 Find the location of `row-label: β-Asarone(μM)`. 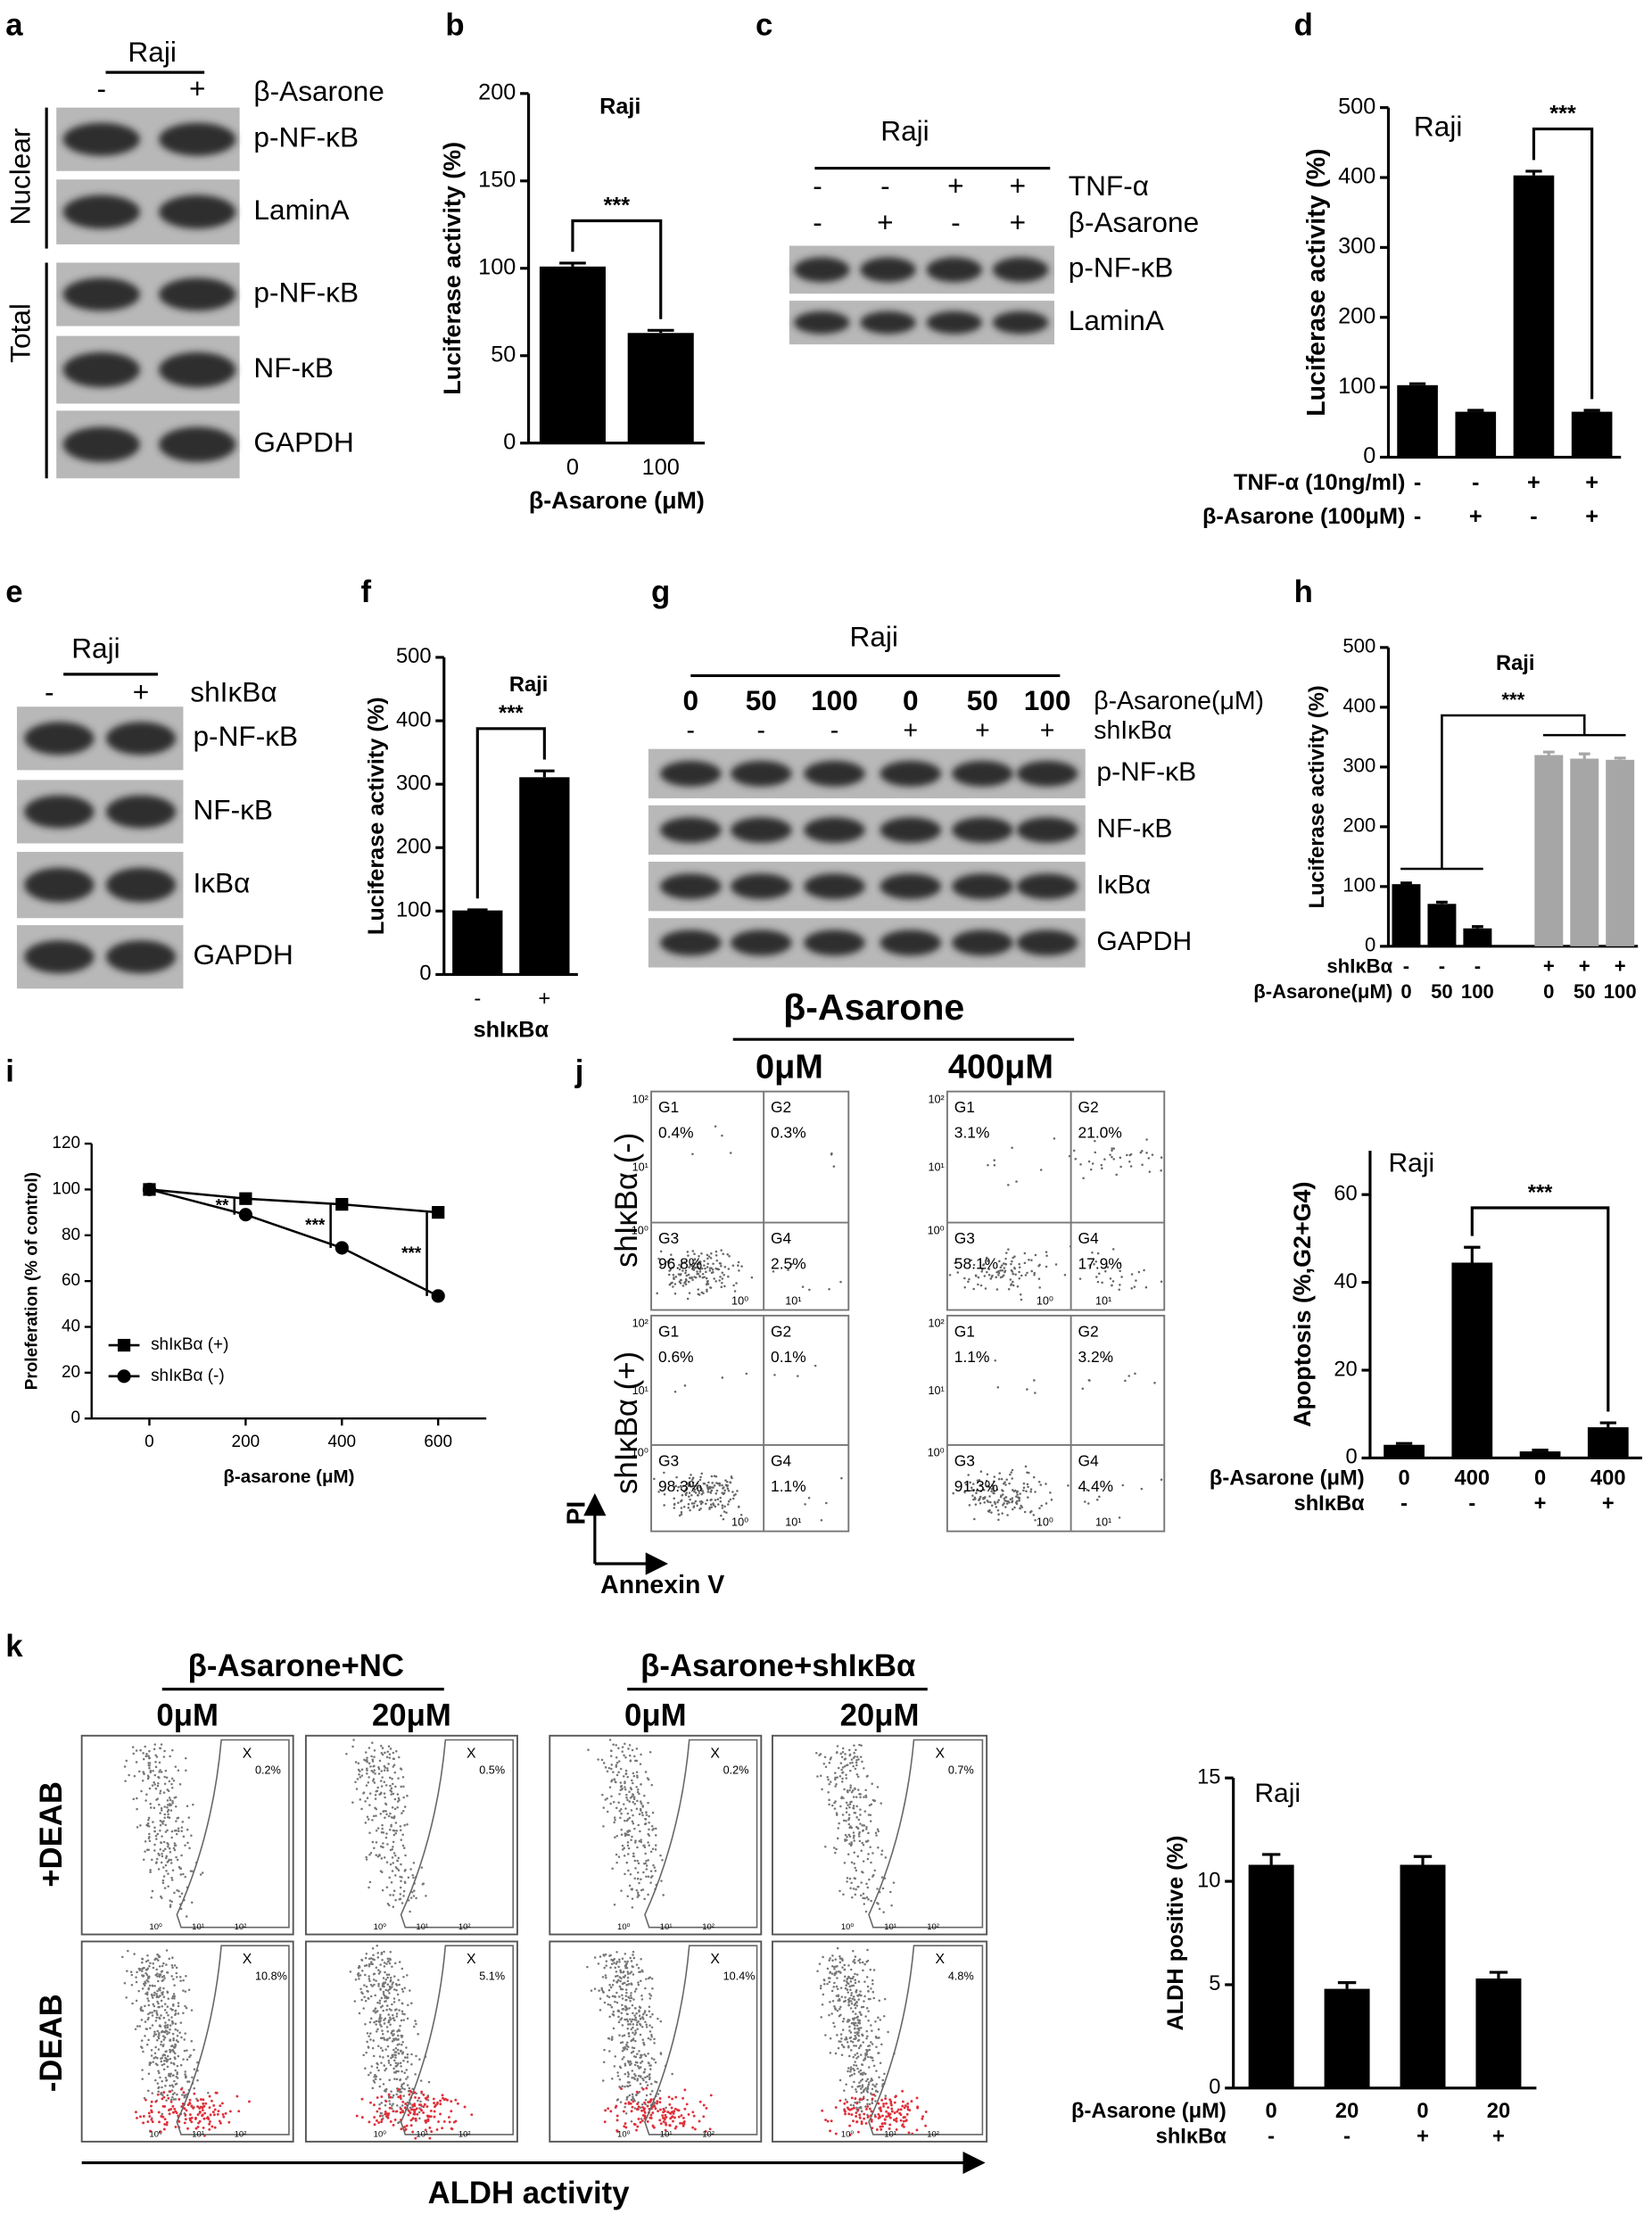

row-label: β-Asarone(μM) is located at coordinates (1322, 992).